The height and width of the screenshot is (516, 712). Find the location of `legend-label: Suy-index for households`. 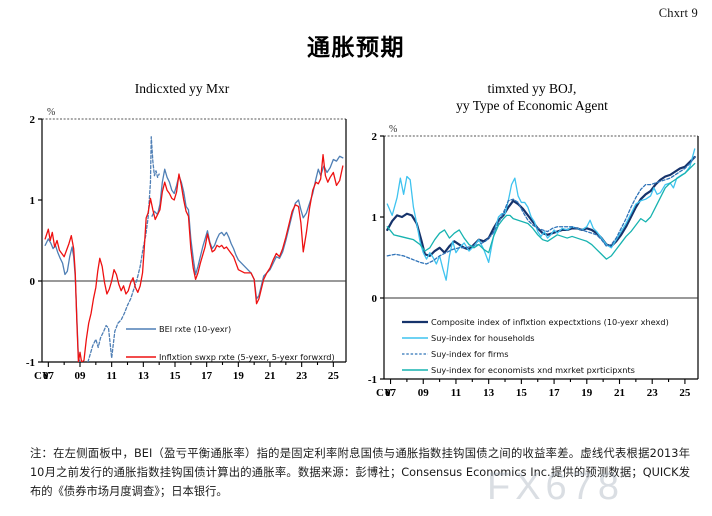

legend-label: Suy-index for households is located at coordinates (483, 338).